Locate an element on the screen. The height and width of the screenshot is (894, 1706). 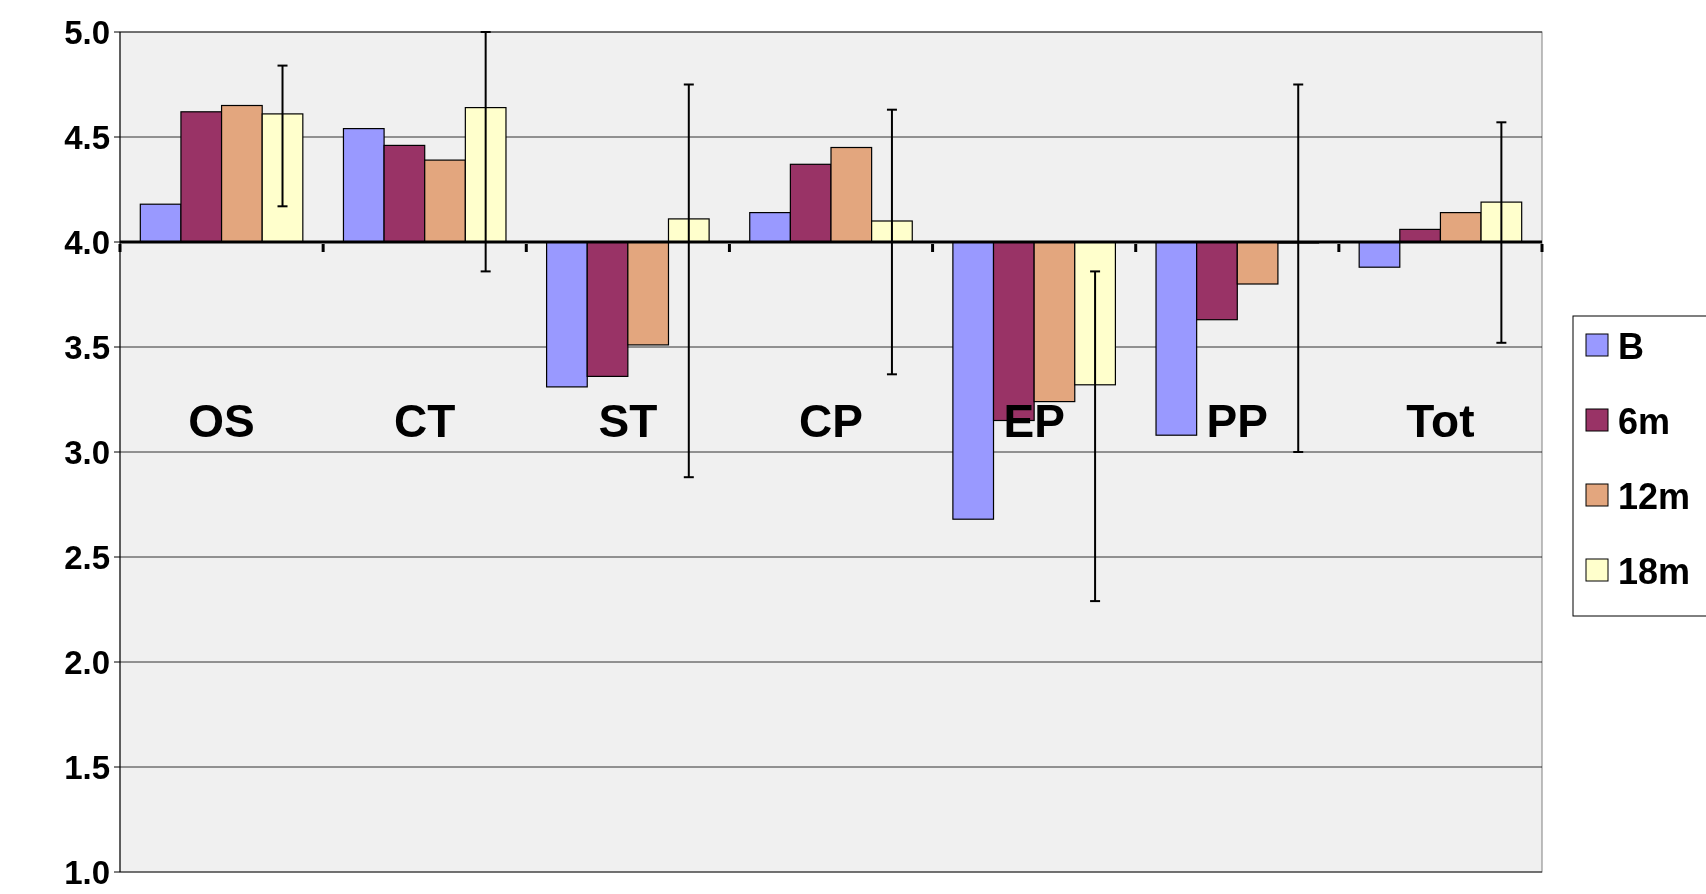
x-tick-label: EP is located at coordinates (1034, 421).